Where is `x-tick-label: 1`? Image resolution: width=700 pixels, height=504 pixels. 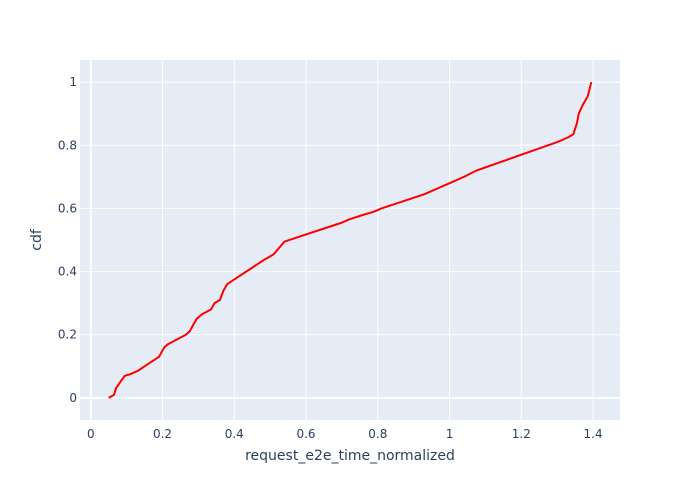 x-tick-label: 1 is located at coordinates (450, 434).